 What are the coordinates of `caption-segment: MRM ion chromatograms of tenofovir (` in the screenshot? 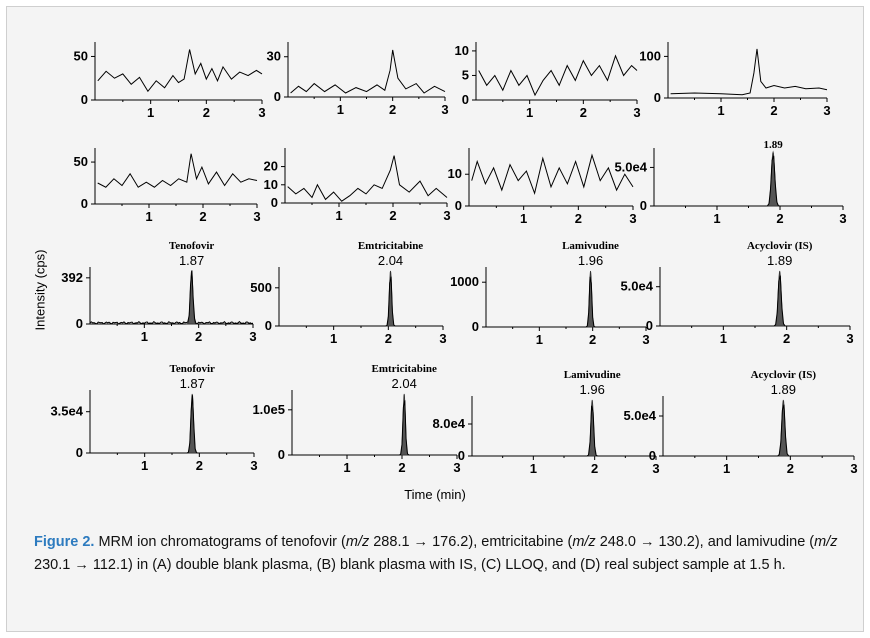 It's located at (220, 542).